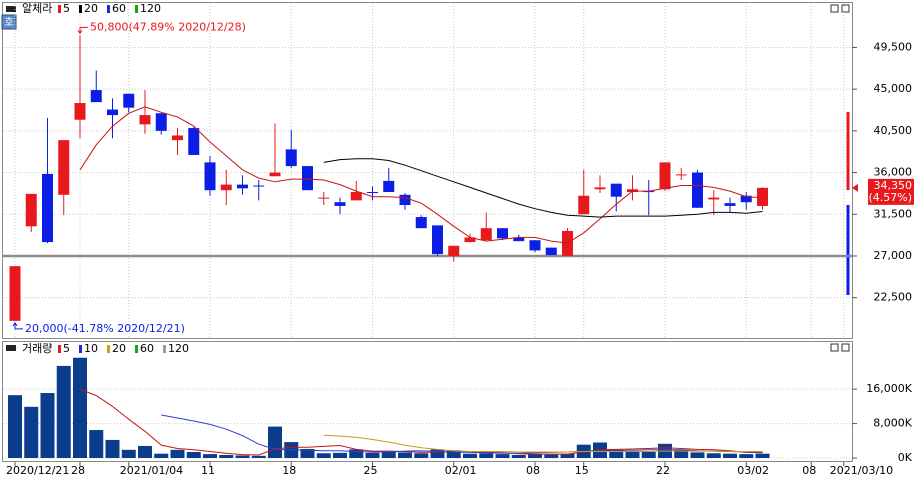 This screenshot has width=916, height=479. I want to click on legend-title: 알체라, so click(37, 8).